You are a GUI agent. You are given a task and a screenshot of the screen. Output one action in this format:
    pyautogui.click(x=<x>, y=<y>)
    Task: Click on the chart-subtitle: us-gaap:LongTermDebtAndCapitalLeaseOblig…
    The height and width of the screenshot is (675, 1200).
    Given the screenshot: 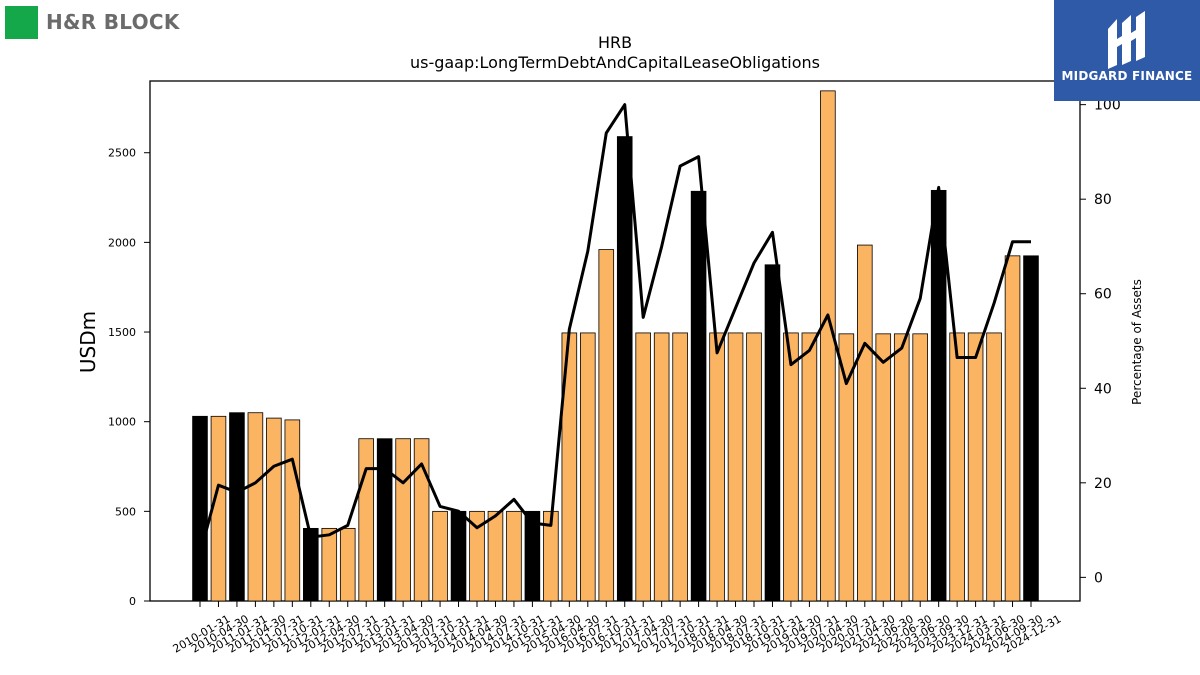 What is the action you would take?
    pyautogui.click(x=615, y=62)
    